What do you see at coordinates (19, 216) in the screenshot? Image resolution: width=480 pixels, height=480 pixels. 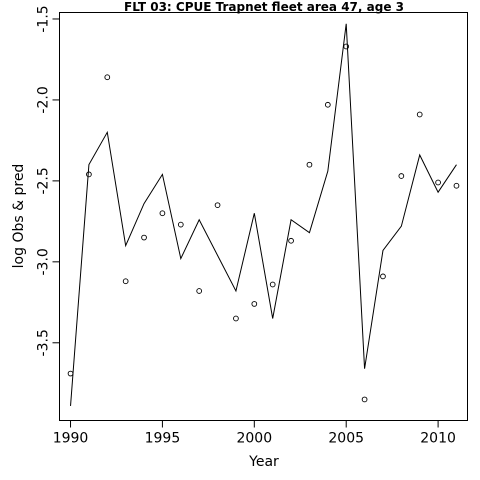 I see `y-axis-label: log Obs & pred` at bounding box center [19, 216].